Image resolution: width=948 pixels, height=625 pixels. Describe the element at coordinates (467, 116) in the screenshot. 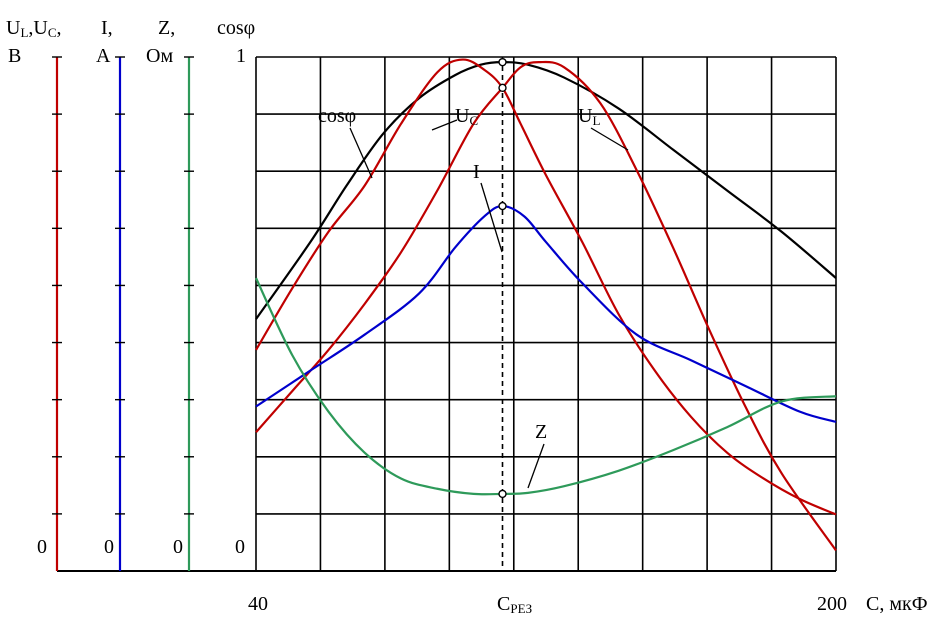

I see `series-label-uc: UC` at that location.